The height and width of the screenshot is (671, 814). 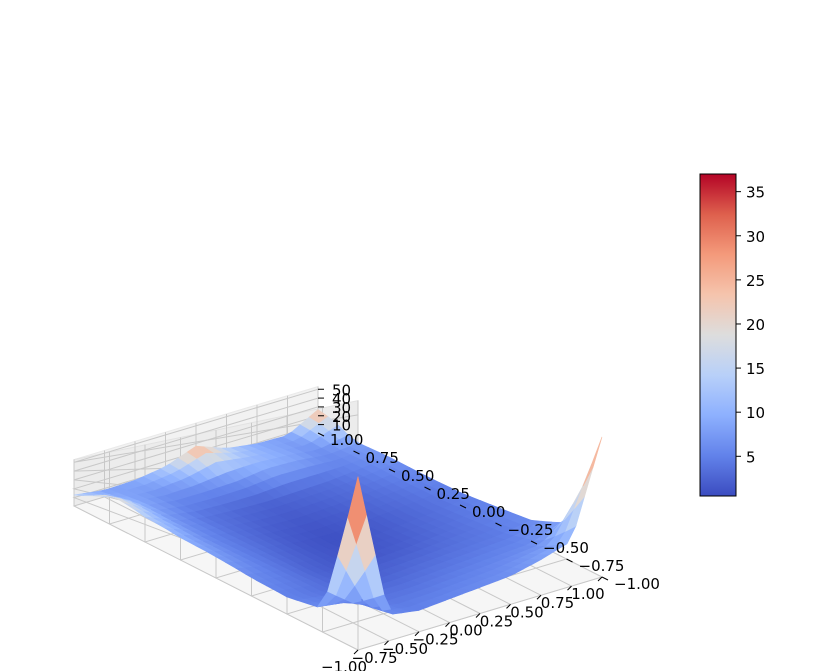 I want to click on z-tick-label: 30, so click(x=341, y=408).